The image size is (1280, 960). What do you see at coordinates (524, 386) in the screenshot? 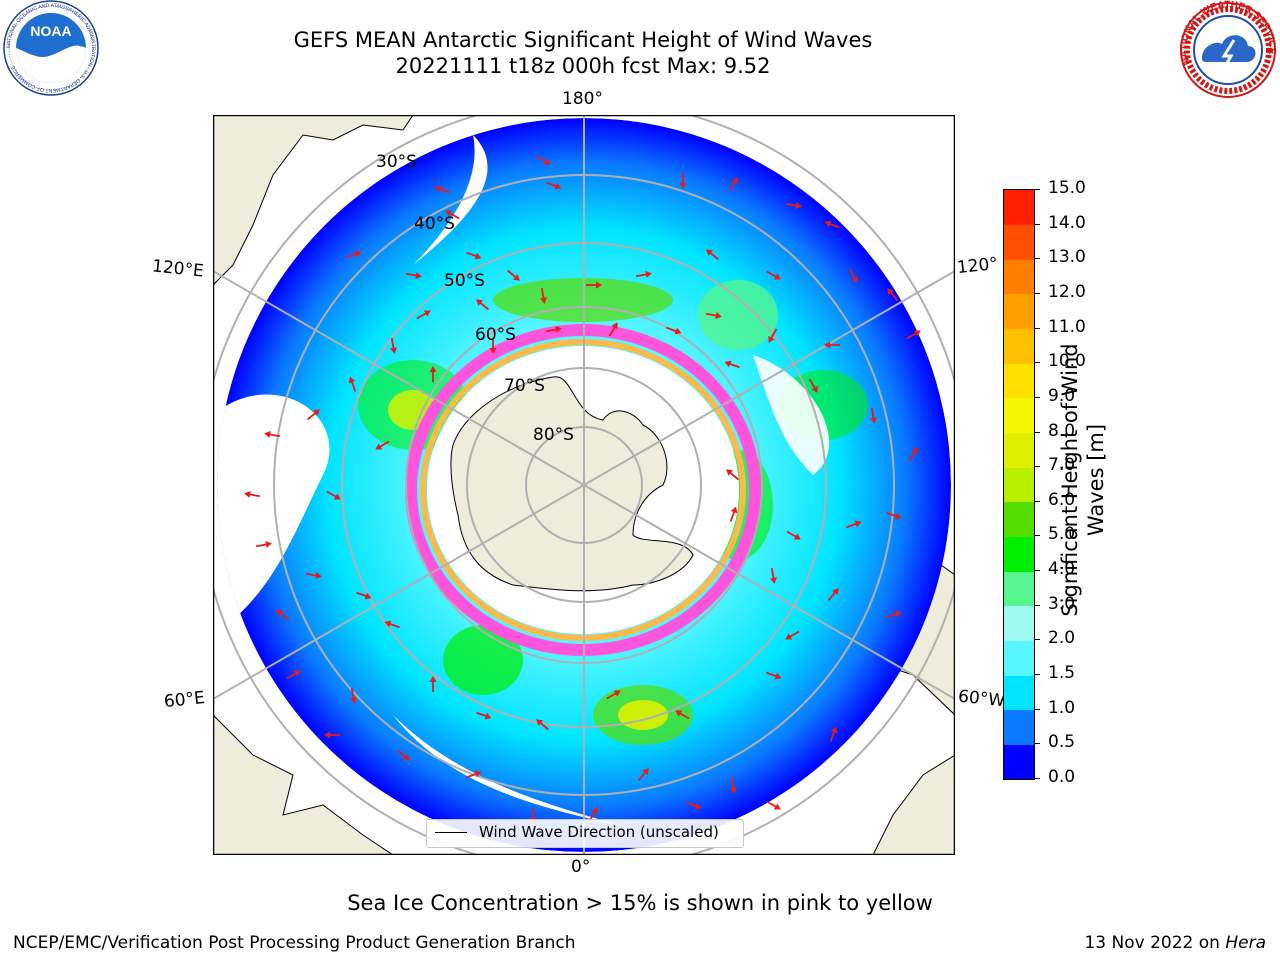
I see `lat-label-70s: 70°S` at bounding box center [524, 386].